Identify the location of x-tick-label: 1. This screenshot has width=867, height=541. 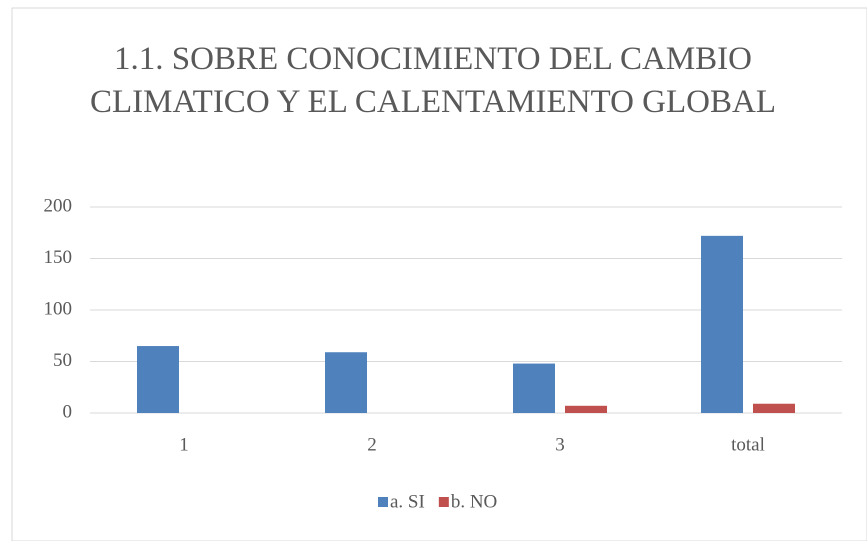
(184, 444).